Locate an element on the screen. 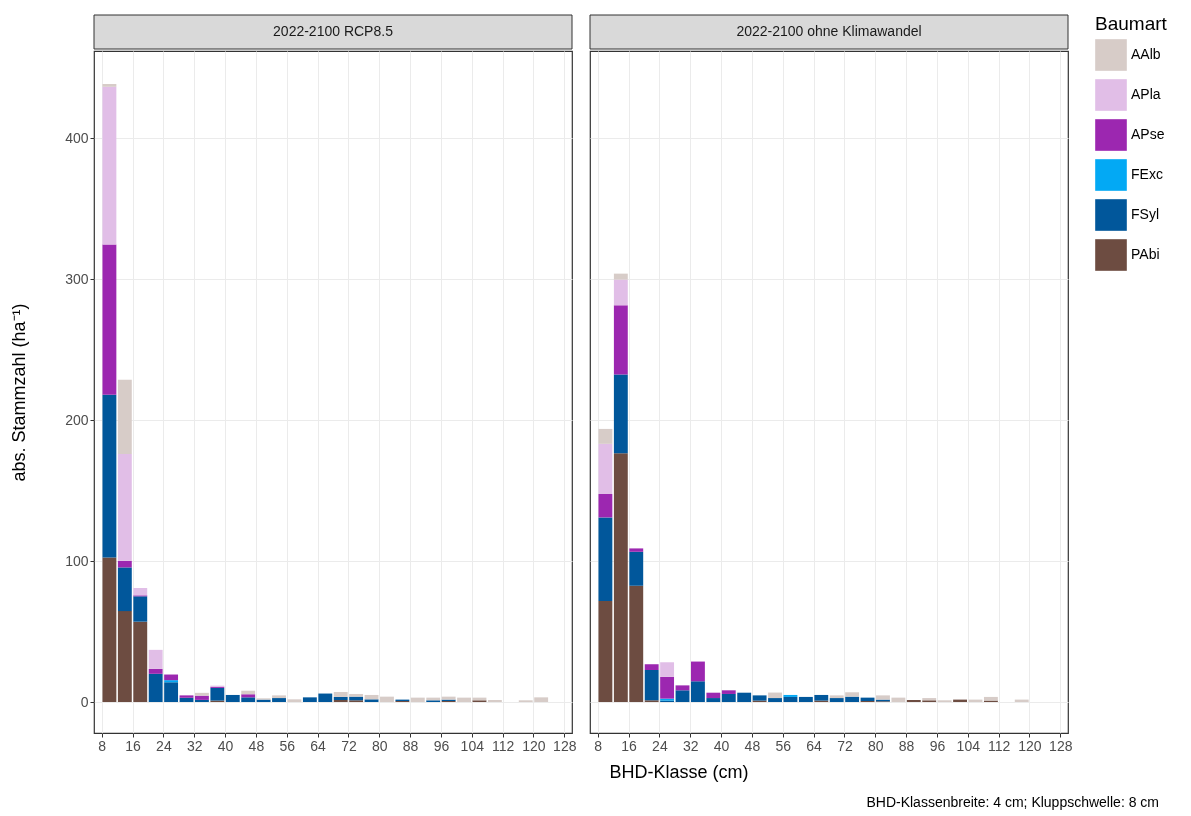  legend-label: APla is located at coordinates (1146, 94).